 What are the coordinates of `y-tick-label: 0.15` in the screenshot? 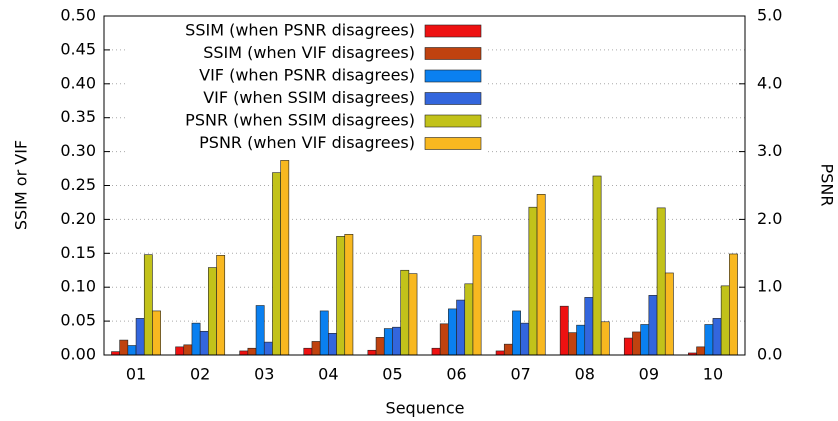 It's located at (78, 252).